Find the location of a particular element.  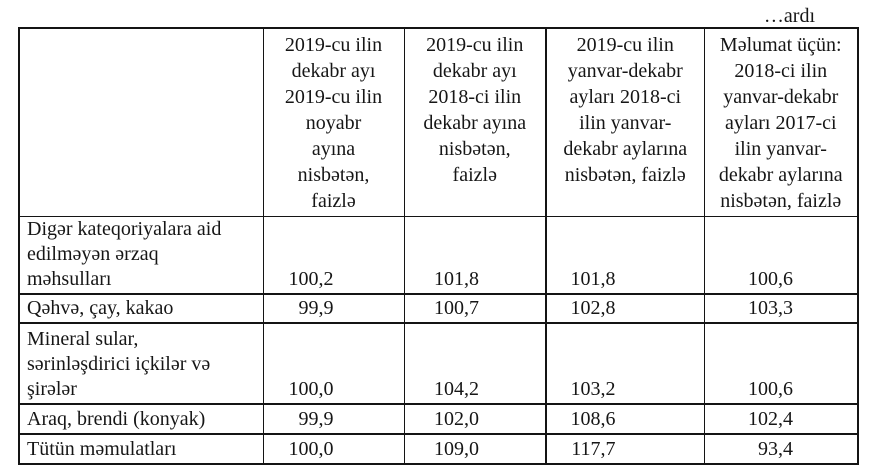

value-cell: 117,7 is located at coordinates (625, 448).